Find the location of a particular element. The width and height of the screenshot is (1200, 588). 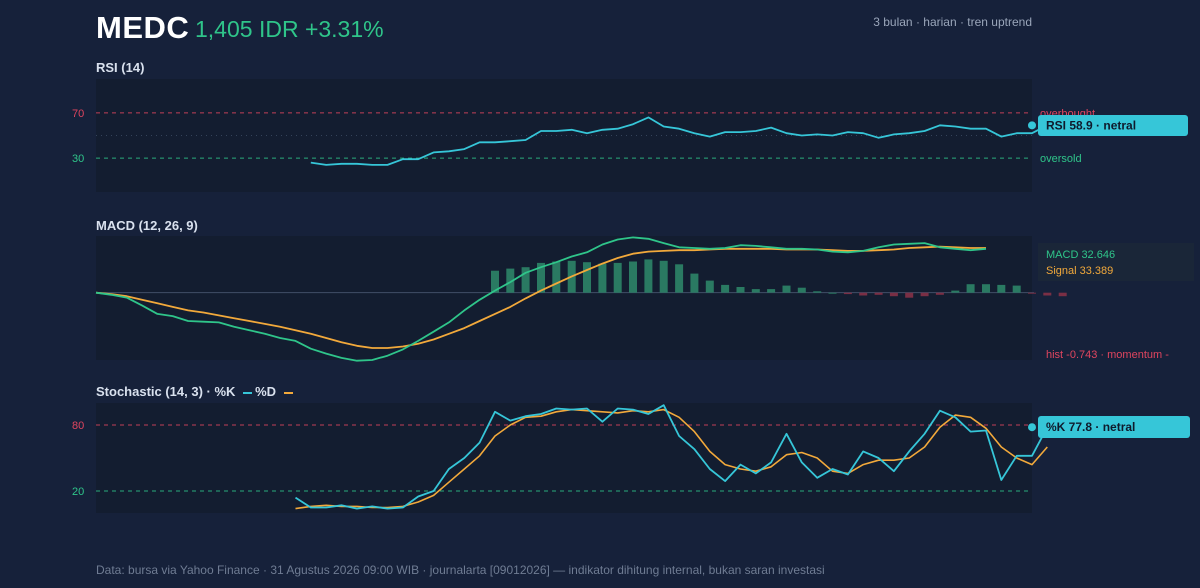

price-change: 1,405 IDR +3.31% is located at coordinates (289, 29).